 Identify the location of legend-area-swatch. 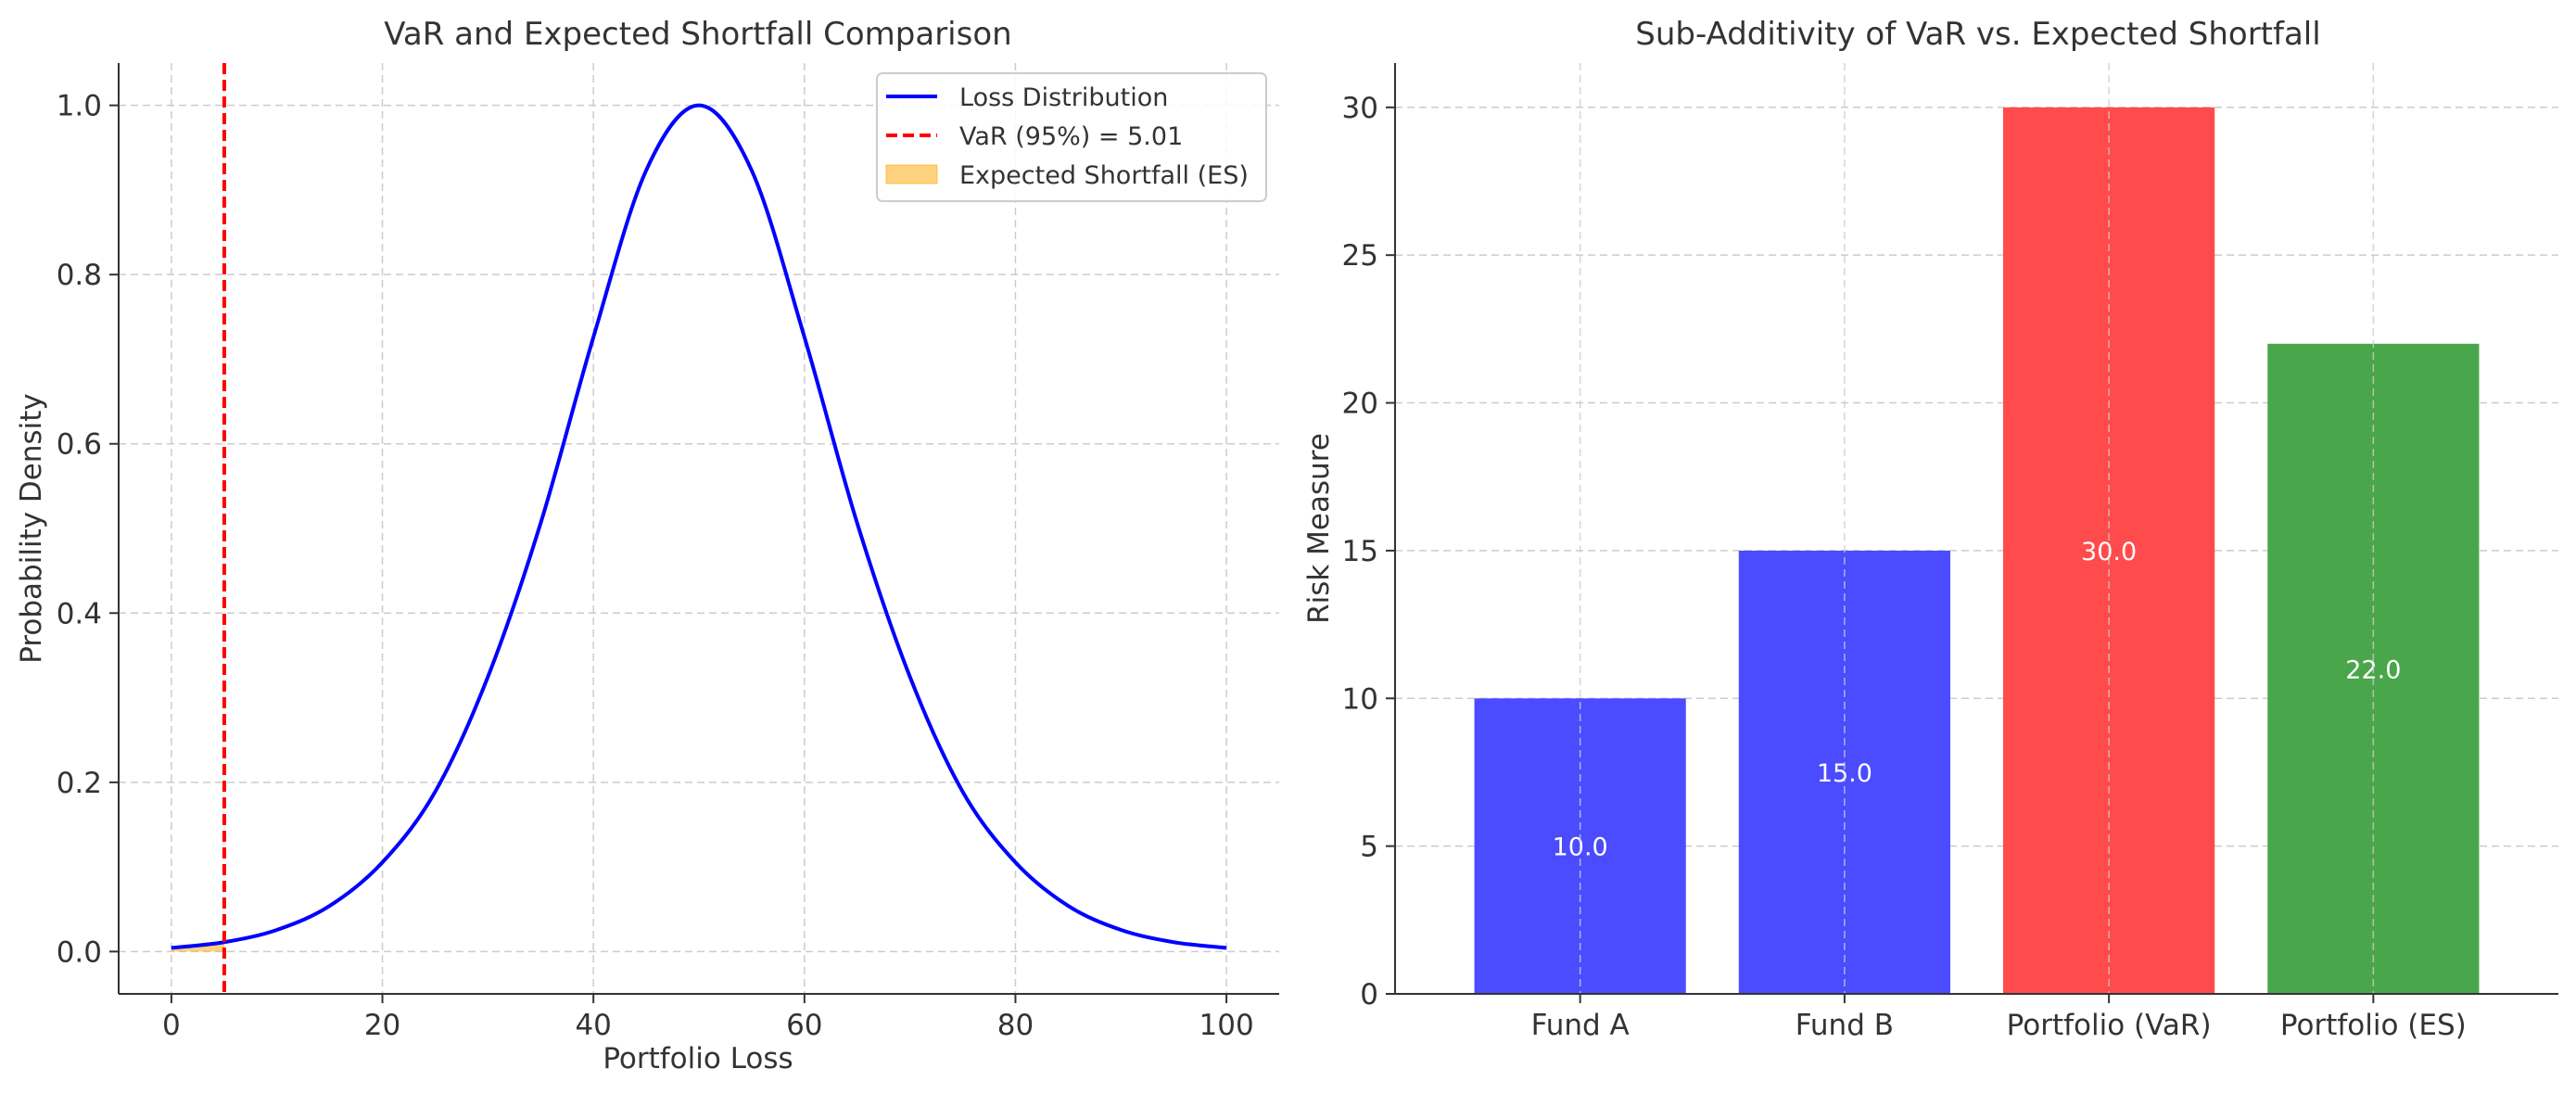
(911, 174).